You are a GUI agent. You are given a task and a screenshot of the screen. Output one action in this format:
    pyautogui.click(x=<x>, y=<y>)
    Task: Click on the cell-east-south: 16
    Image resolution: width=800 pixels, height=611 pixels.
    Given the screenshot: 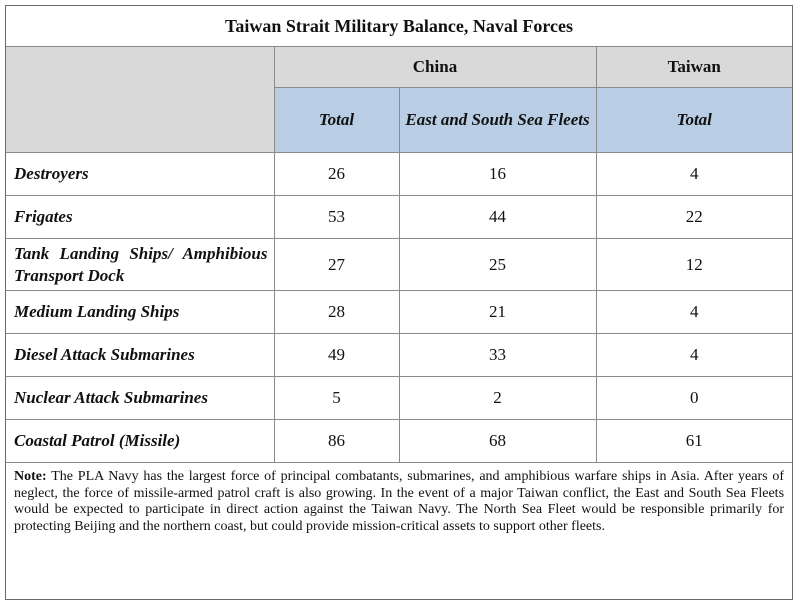 What is the action you would take?
    pyautogui.click(x=497, y=174)
    